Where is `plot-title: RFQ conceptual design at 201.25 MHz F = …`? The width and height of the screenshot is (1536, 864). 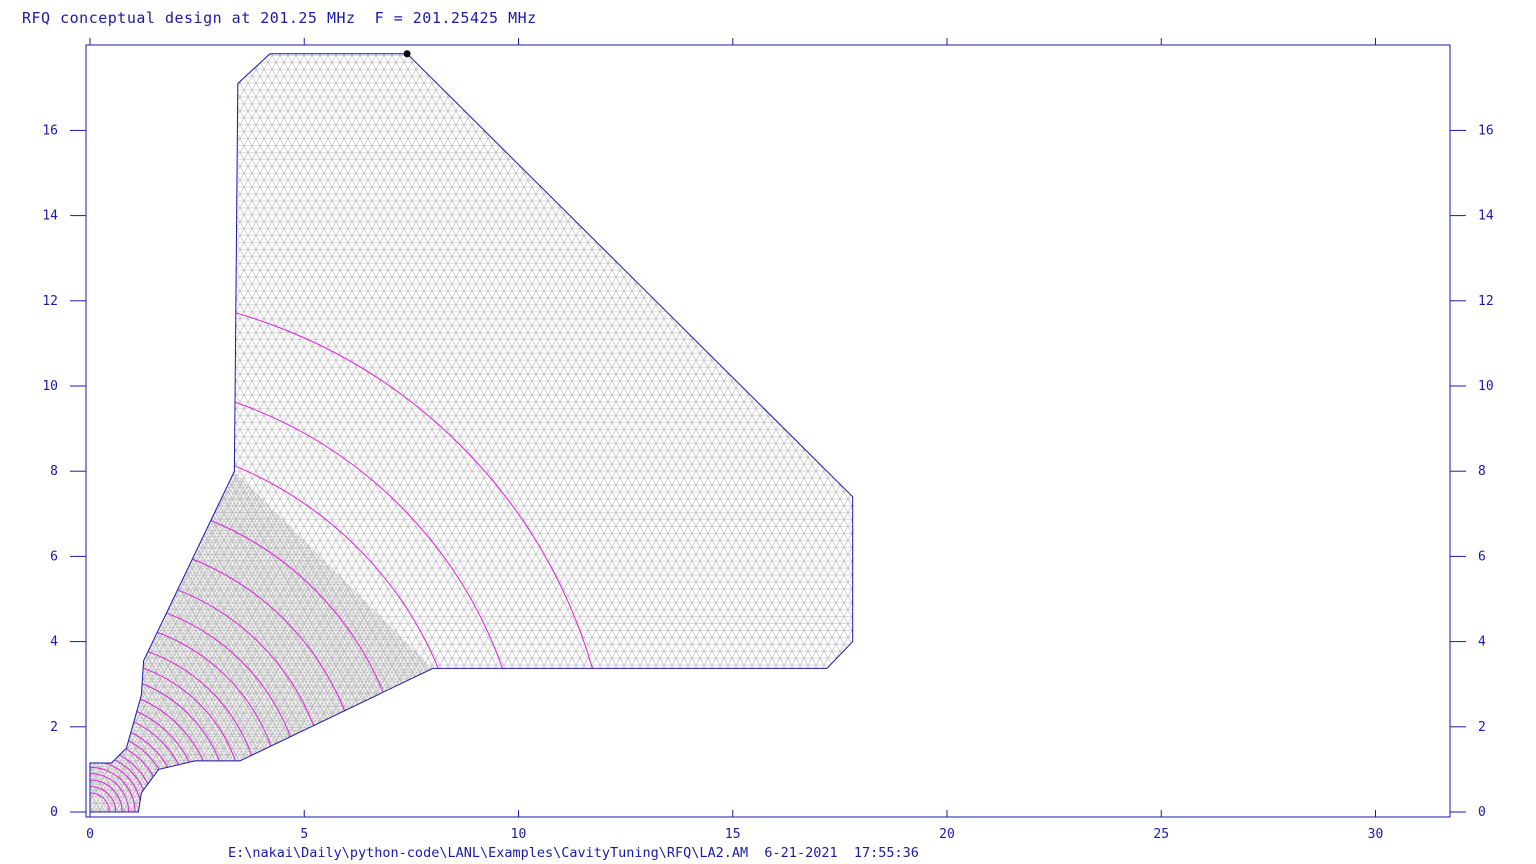 plot-title: RFQ conceptual design at 201.25 MHz F = … is located at coordinates (279, 18).